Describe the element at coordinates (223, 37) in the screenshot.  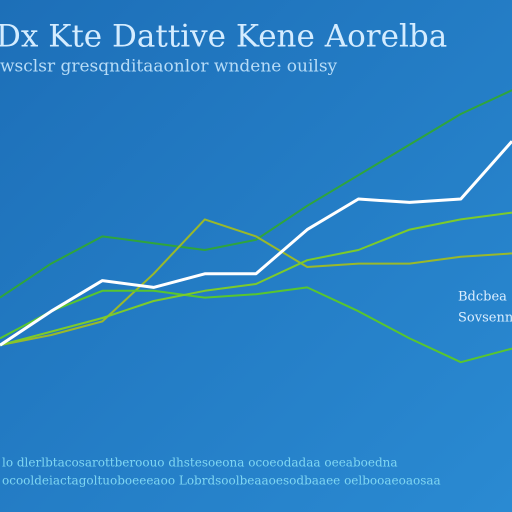
I see `chart-title: Dx Kte Dattive Kene Aorelba` at that location.